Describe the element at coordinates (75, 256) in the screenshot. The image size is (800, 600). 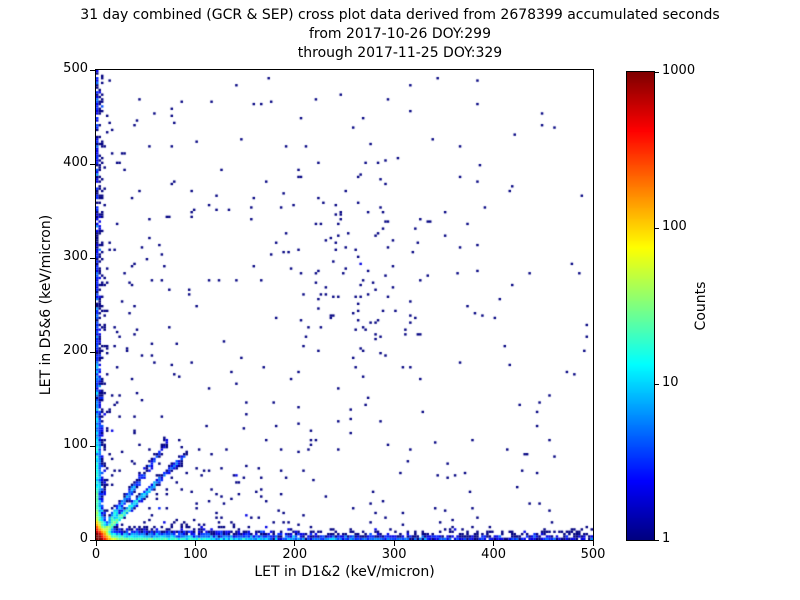
I see `y-tick-label: 300` at that location.